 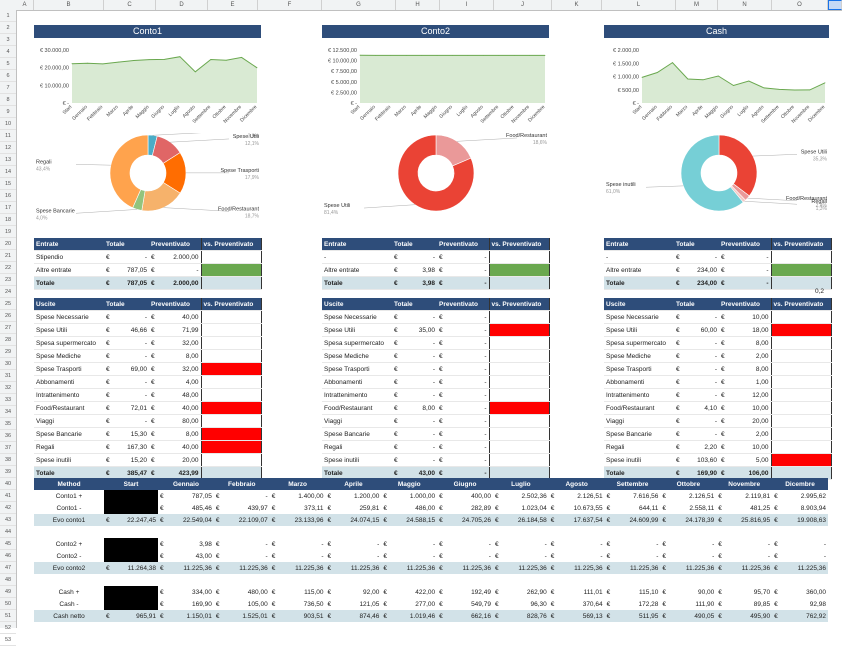 What do you see at coordinates (190, 520) in the screenshot?
I see `month-value: 22.549,04` at bounding box center [190, 520].